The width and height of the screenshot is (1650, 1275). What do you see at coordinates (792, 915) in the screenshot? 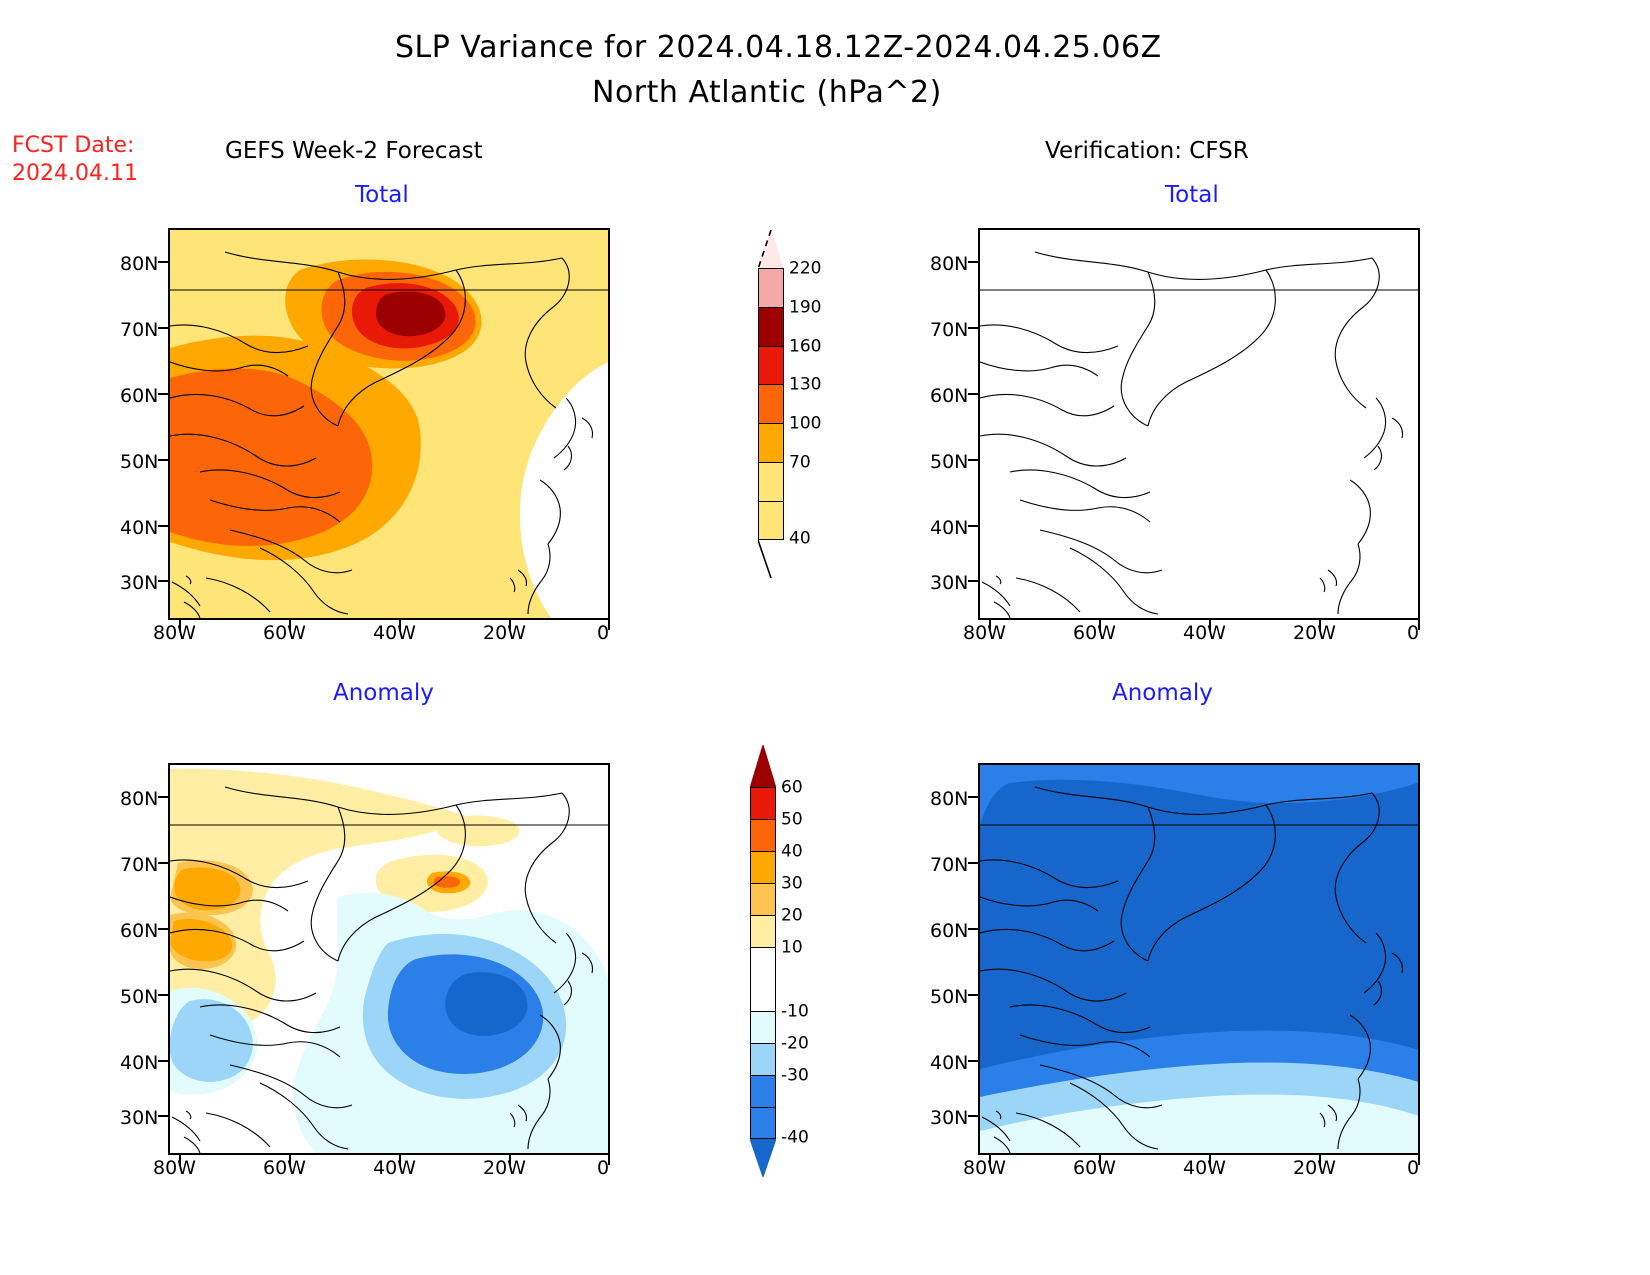
I see `colorbar-anomaly-tick-20: 20` at bounding box center [792, 915].